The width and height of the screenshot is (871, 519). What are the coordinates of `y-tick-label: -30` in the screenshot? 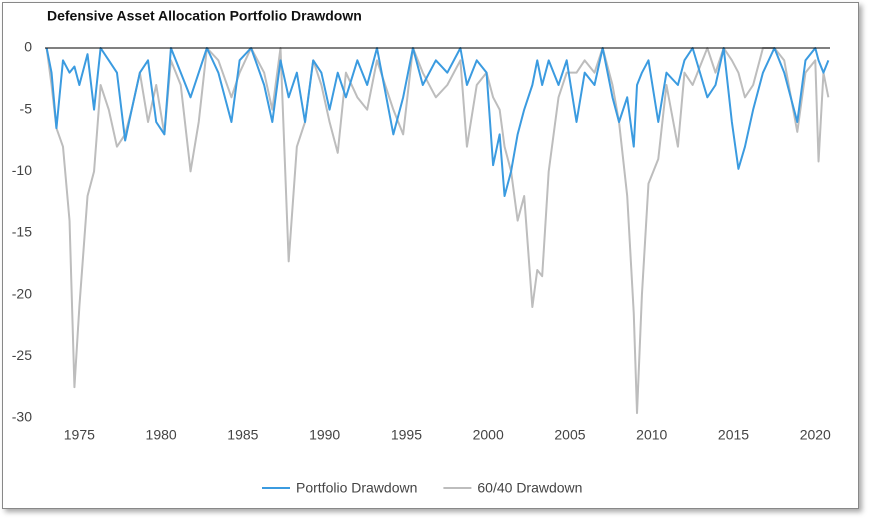 It's located at (22, 417).